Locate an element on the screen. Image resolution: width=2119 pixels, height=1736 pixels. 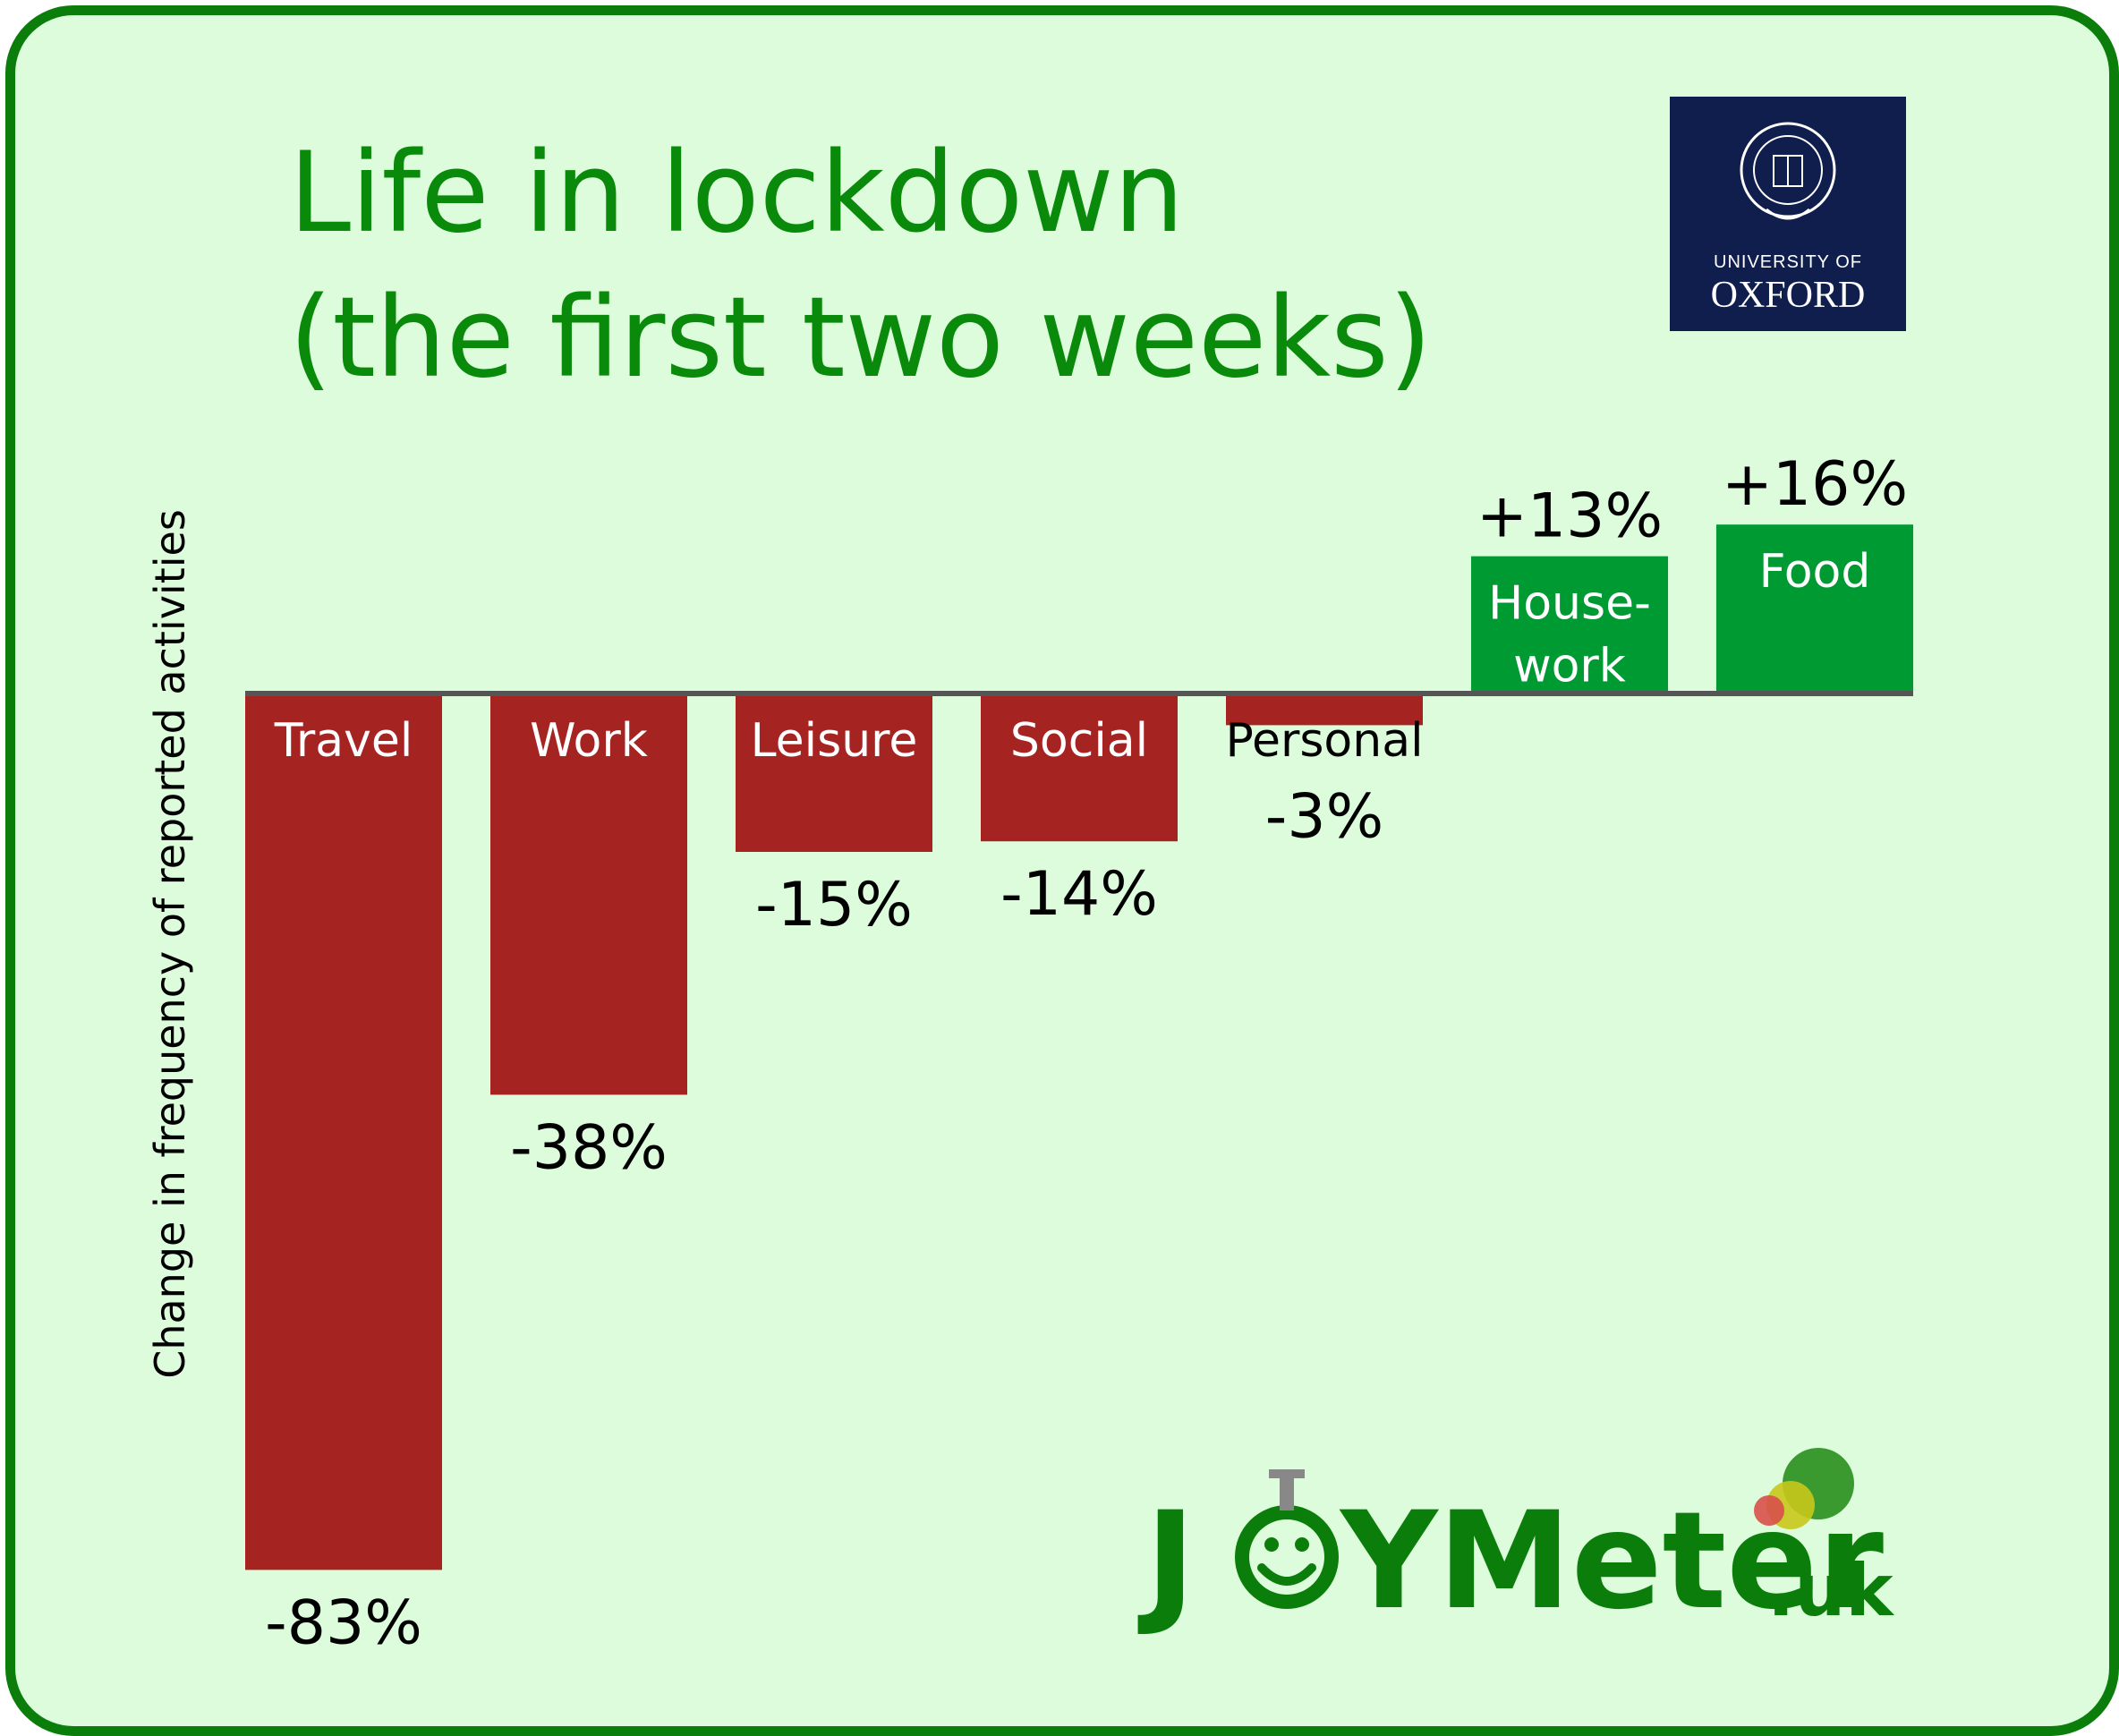
category-label-5: House-work is located at coordinates (1569, 635).